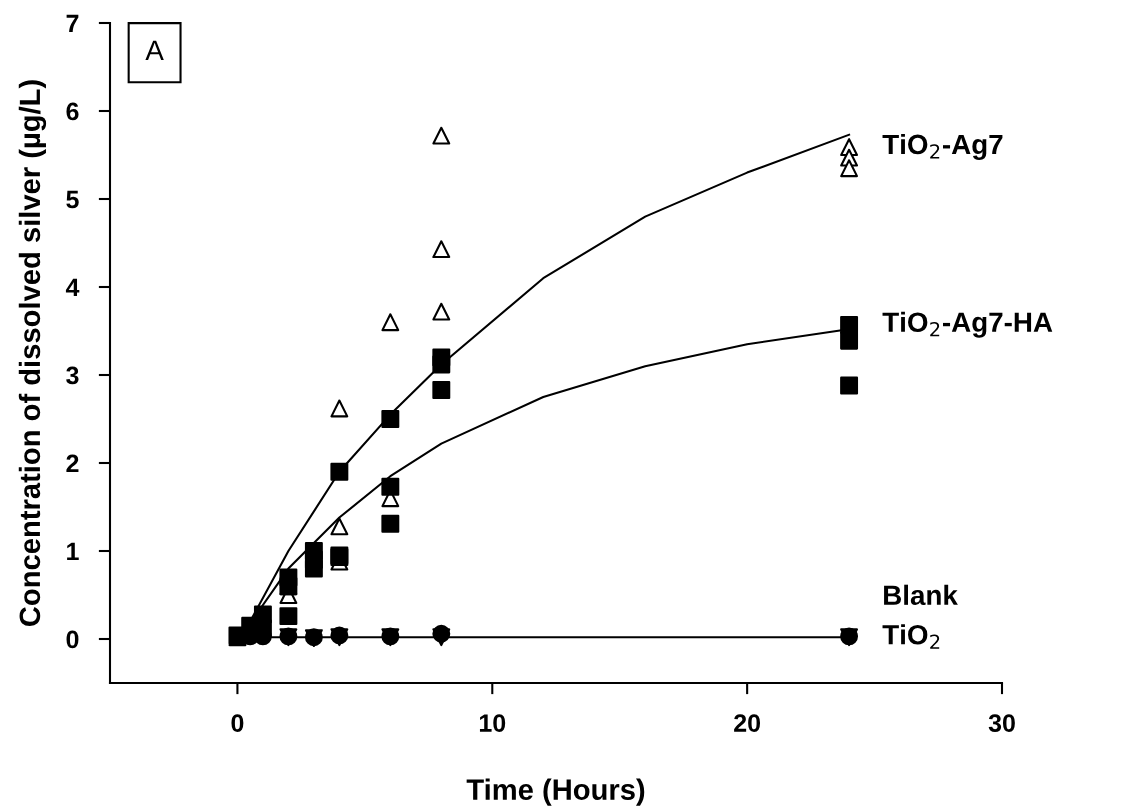 This screenshot has height=809, width=1129. I want to click on y-tick-label: 6, so click(72, 111).